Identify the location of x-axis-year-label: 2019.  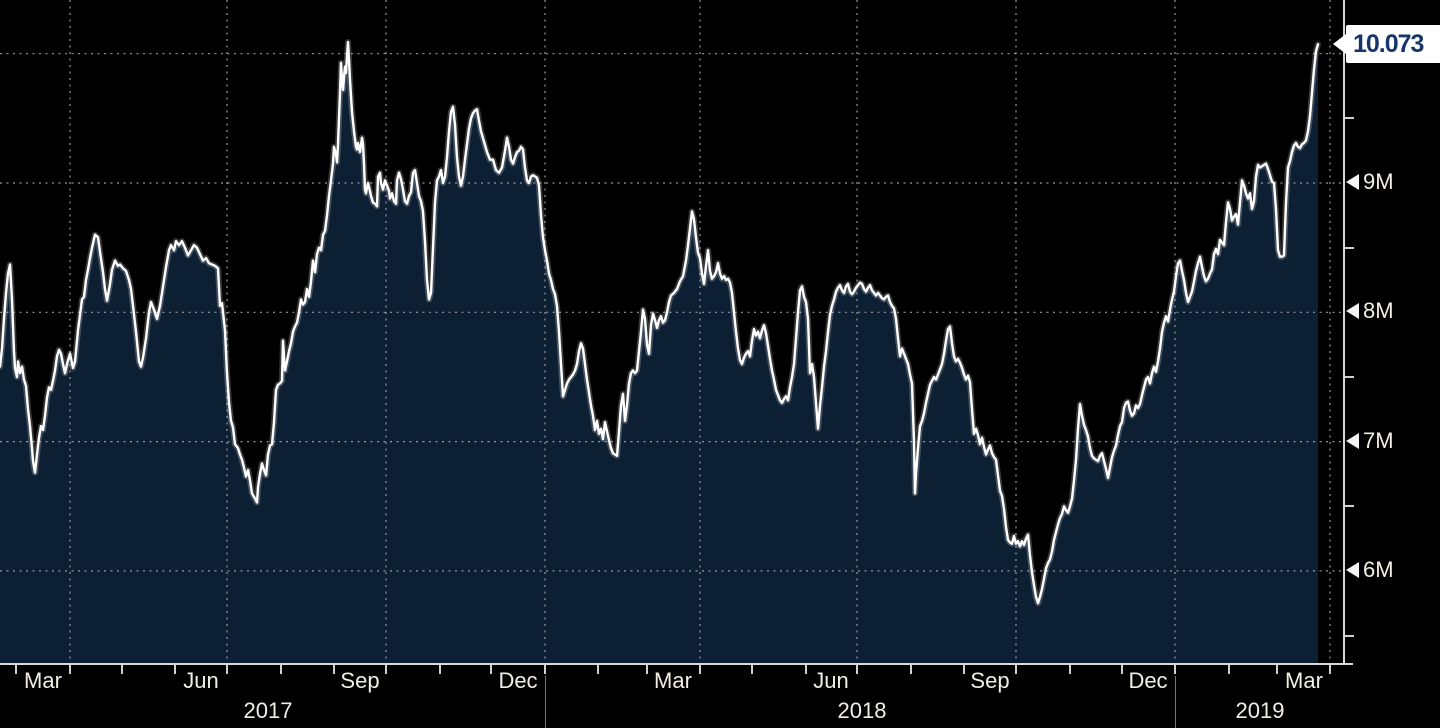
(1260, 710).